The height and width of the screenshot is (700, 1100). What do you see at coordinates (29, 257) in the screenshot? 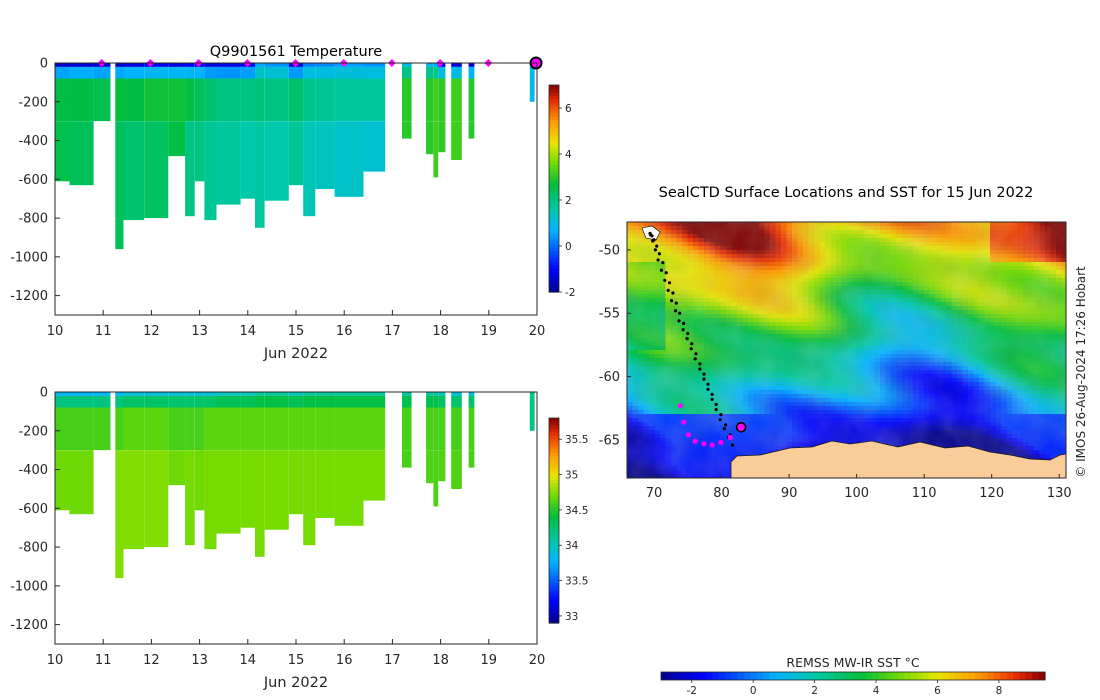
I see `y-tick-label: -1000` at bounding box center [29, 257].